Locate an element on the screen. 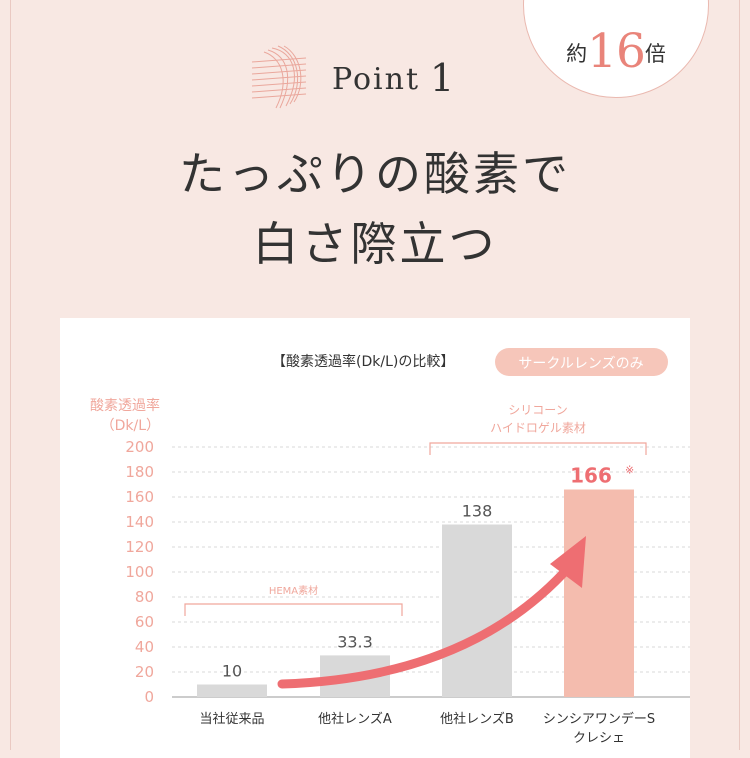 This screenshot has width=750, height=758. y-tick-label: 40 is located at coordinates (144, 647).